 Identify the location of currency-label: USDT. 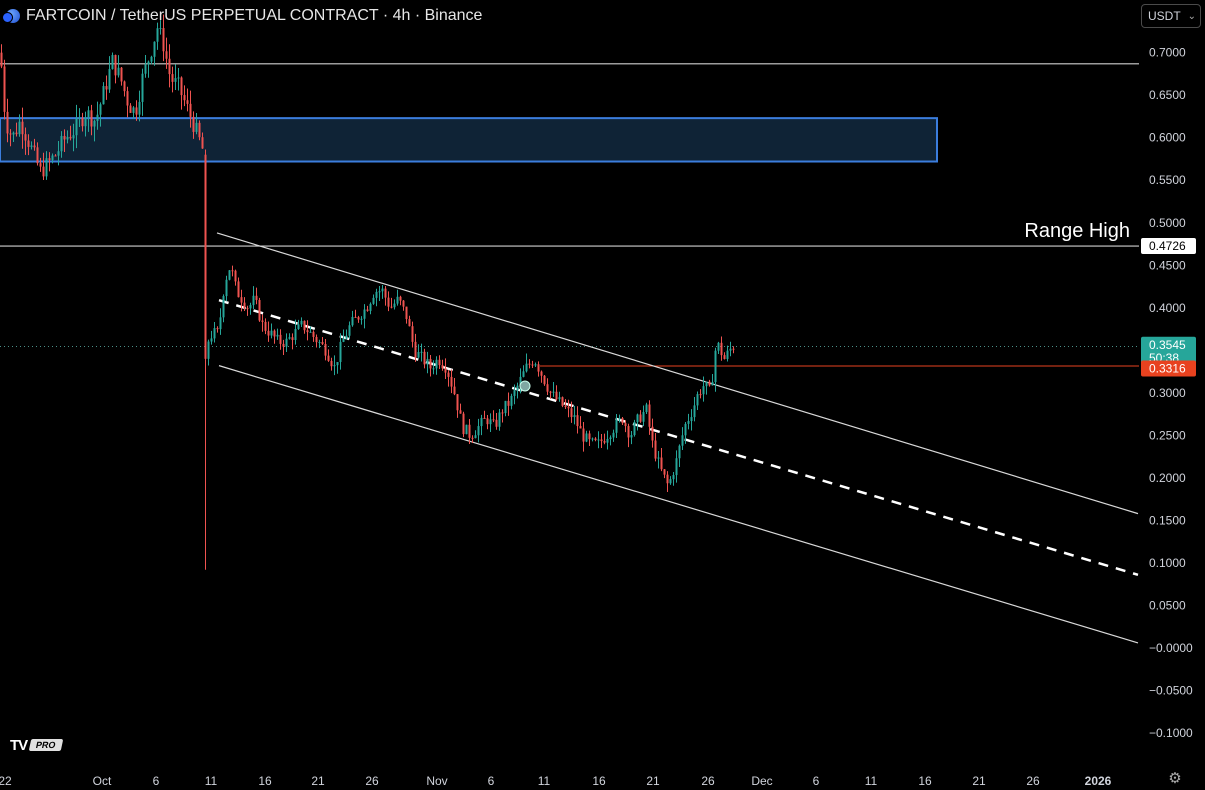
(1164, 16).